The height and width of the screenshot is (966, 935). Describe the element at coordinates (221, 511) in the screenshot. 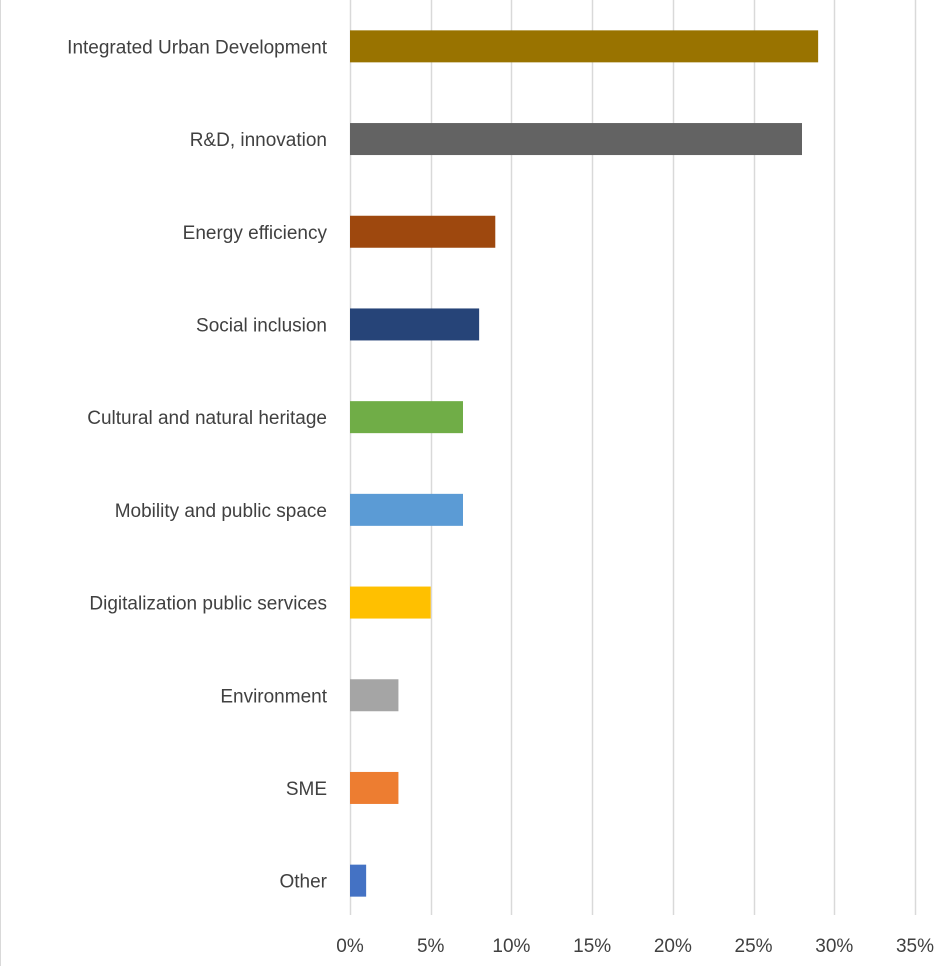

I see `category-label: Mobility and public space` at that location.